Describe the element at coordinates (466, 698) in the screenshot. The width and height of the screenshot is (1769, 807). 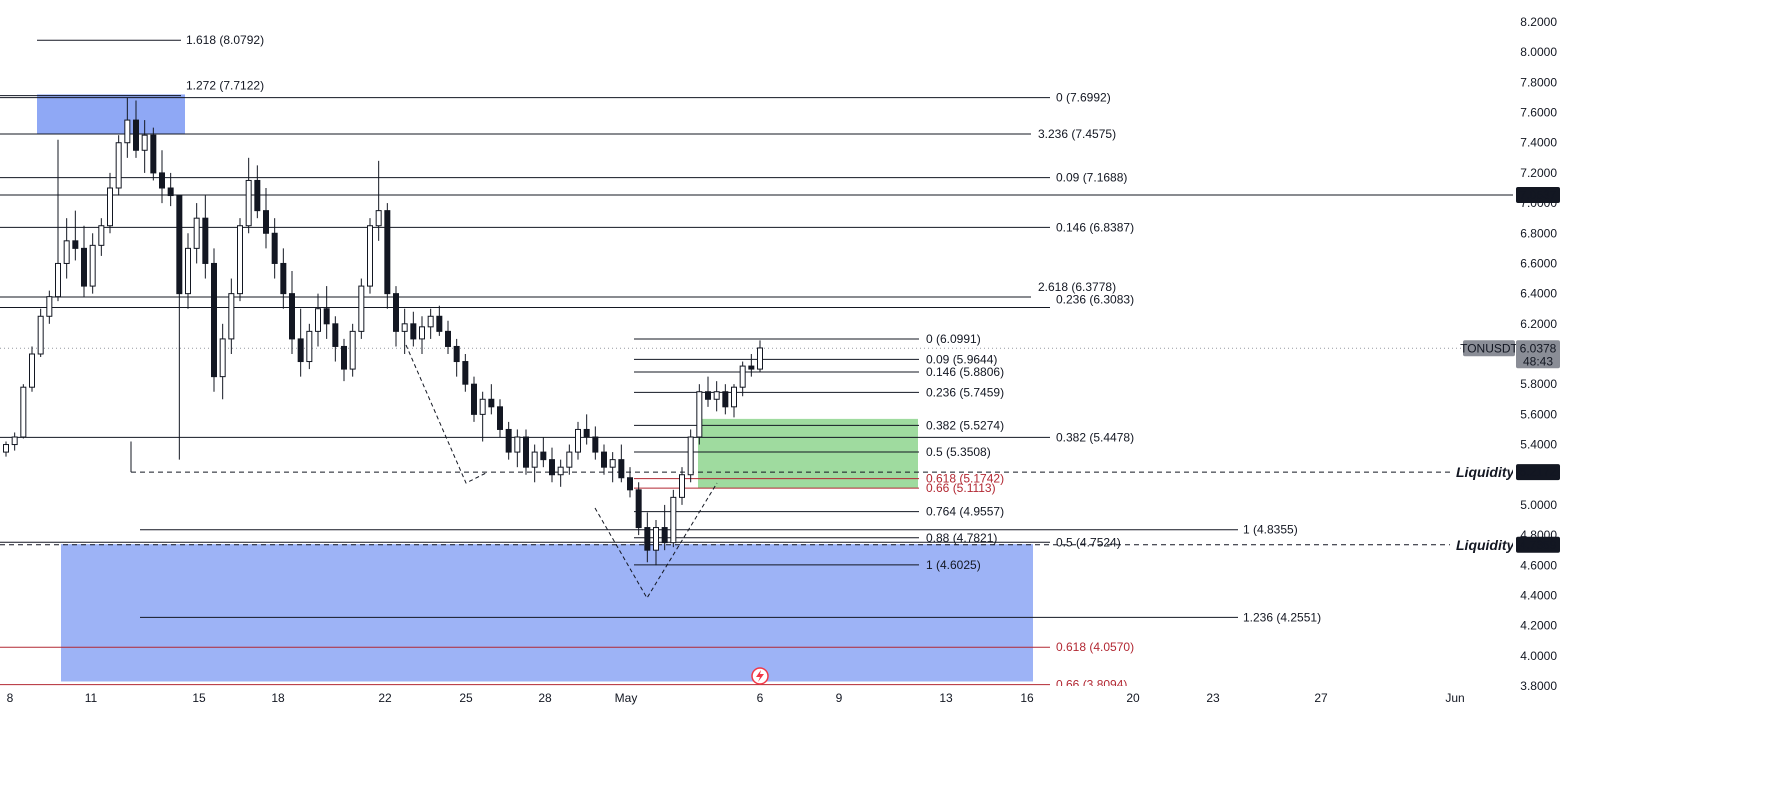
I see `x-tick-label: 25` at that location.